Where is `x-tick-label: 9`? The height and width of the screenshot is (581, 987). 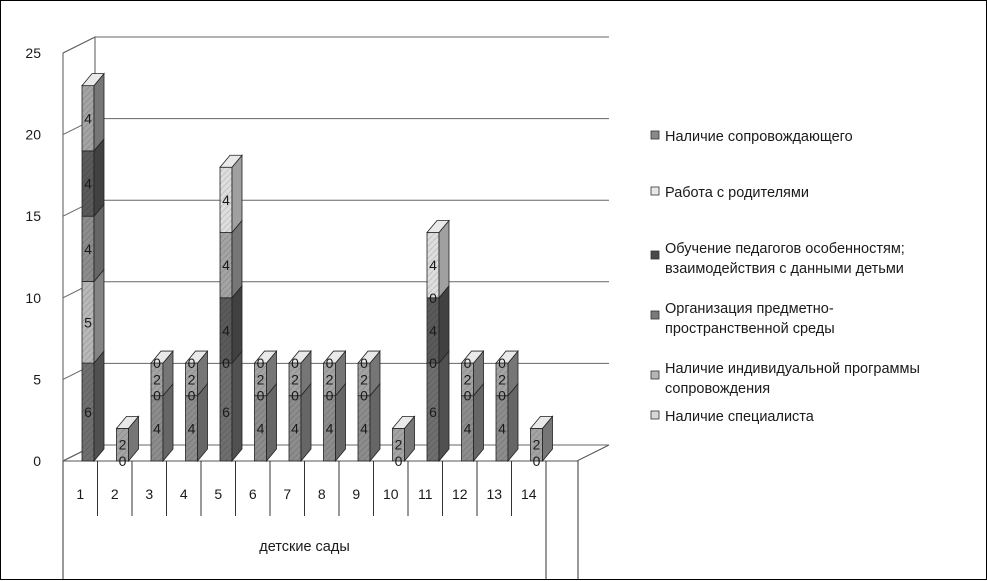
x-tick-label: 9 is located at coordinates (356, 494).